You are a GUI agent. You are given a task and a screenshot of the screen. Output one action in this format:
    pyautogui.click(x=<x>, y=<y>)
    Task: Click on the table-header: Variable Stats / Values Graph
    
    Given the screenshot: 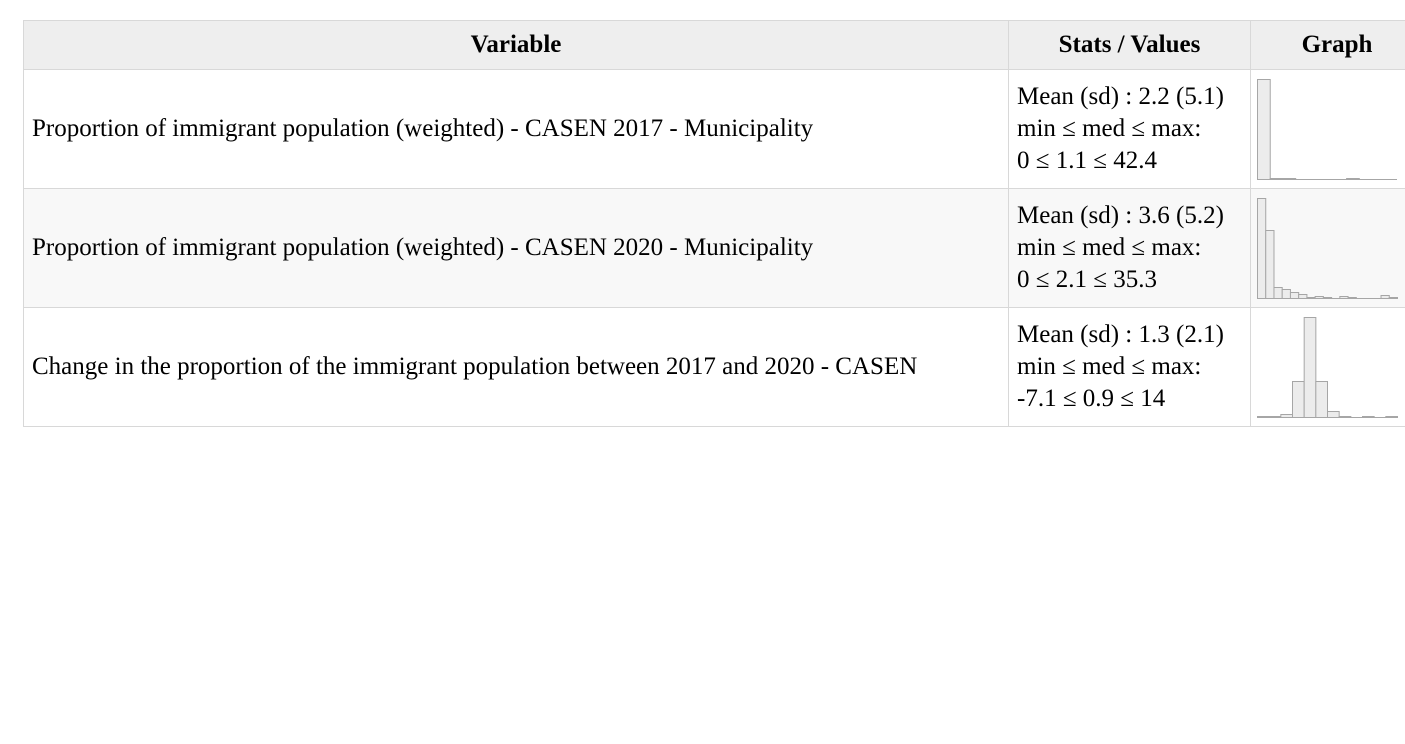 What is the action you would take?
    pyautogui.click(x=714, y=45)
    